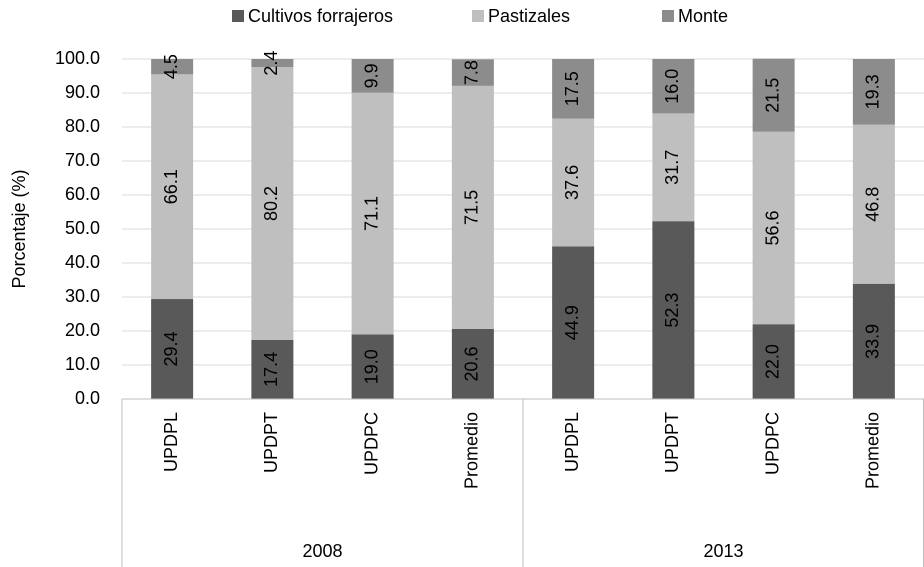 This screenshot has height=567, width=924. I want to click on data-label: 37.6, so click(572, 182).